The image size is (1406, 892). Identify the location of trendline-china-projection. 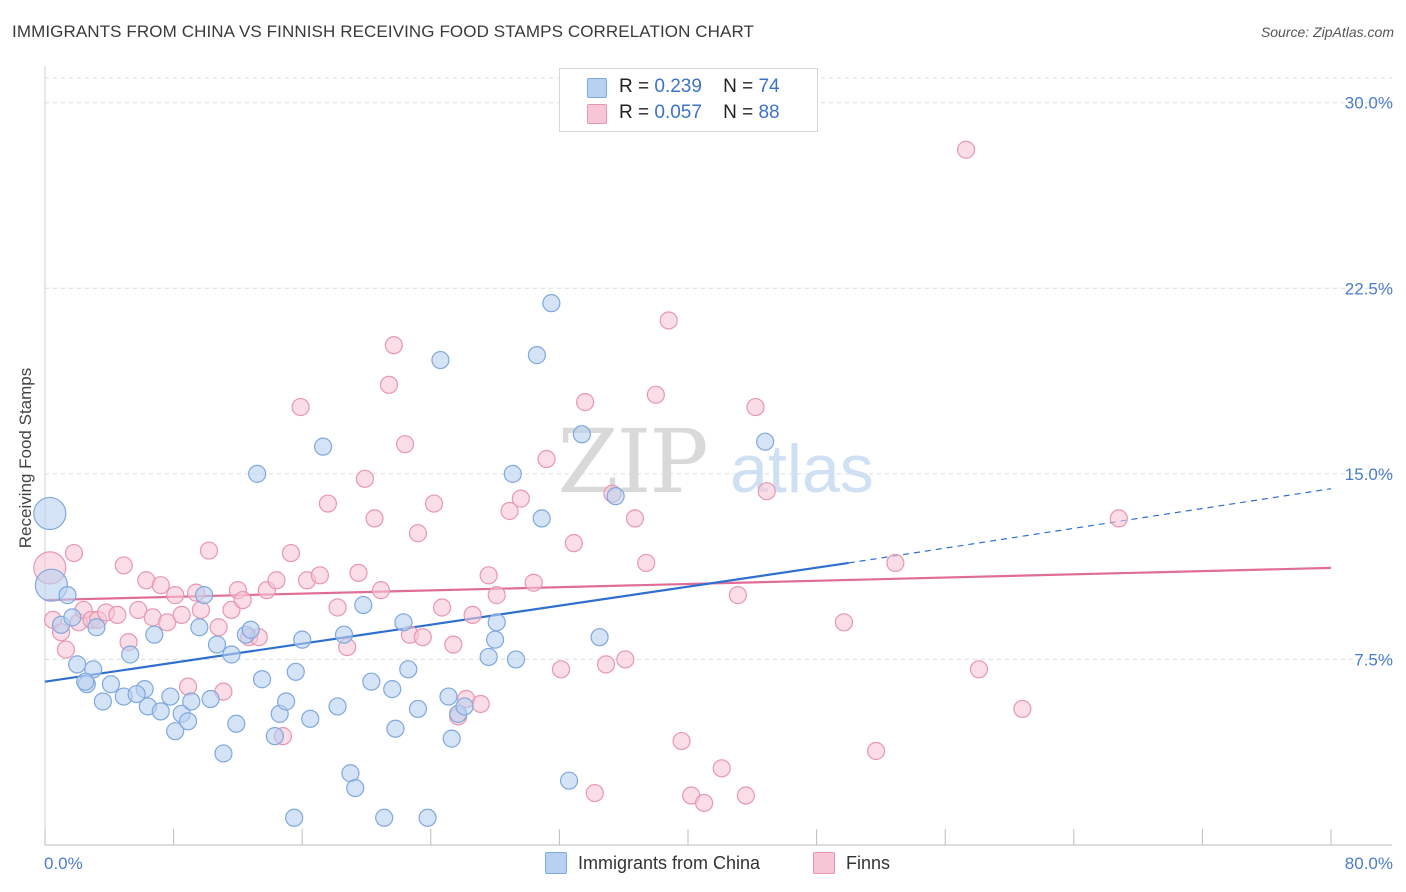
(1090, 526).